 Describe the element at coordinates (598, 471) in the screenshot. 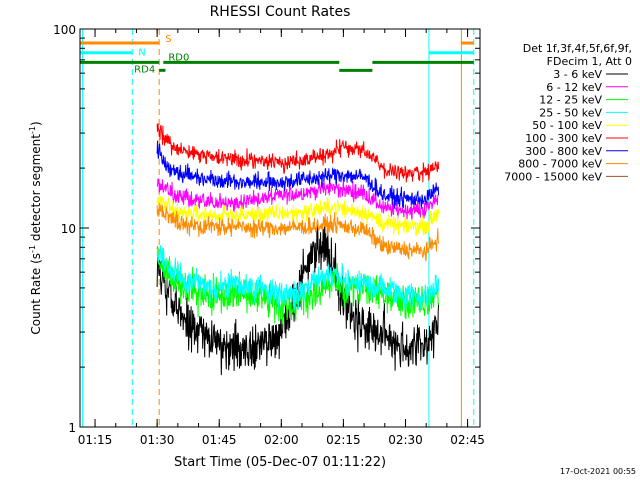

I see `footer-date: 17-Oct-2021 00:55` at that location.